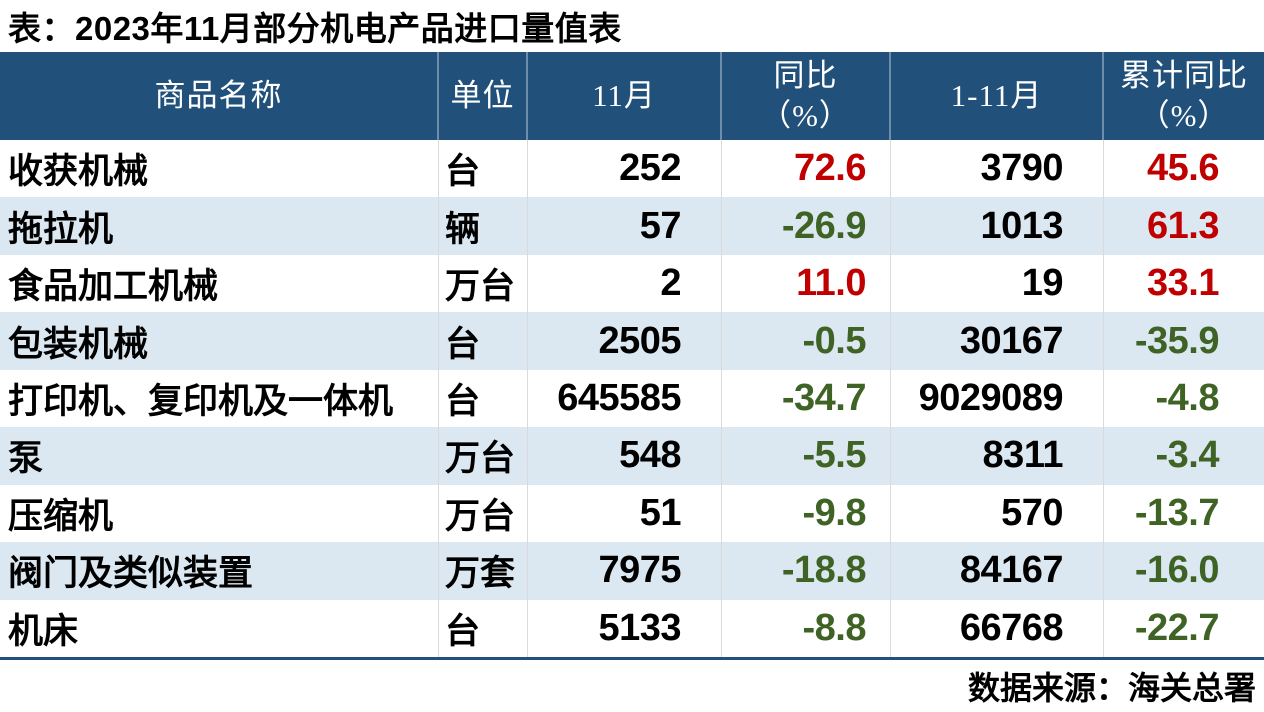 The width and height of the screenshot is (1264, 712). I want to click on cell-product-name: 阀门及类似装置, so click(219, 571).